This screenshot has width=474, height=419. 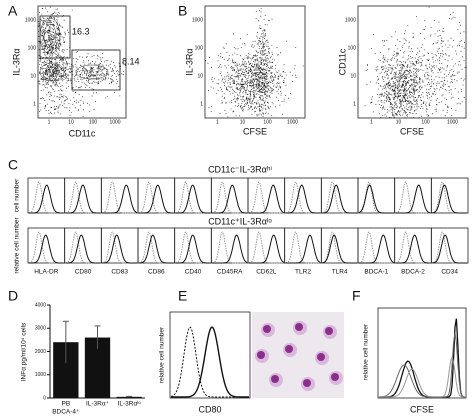 I want to click on panel-letter: E, so click(x=182, y=296).